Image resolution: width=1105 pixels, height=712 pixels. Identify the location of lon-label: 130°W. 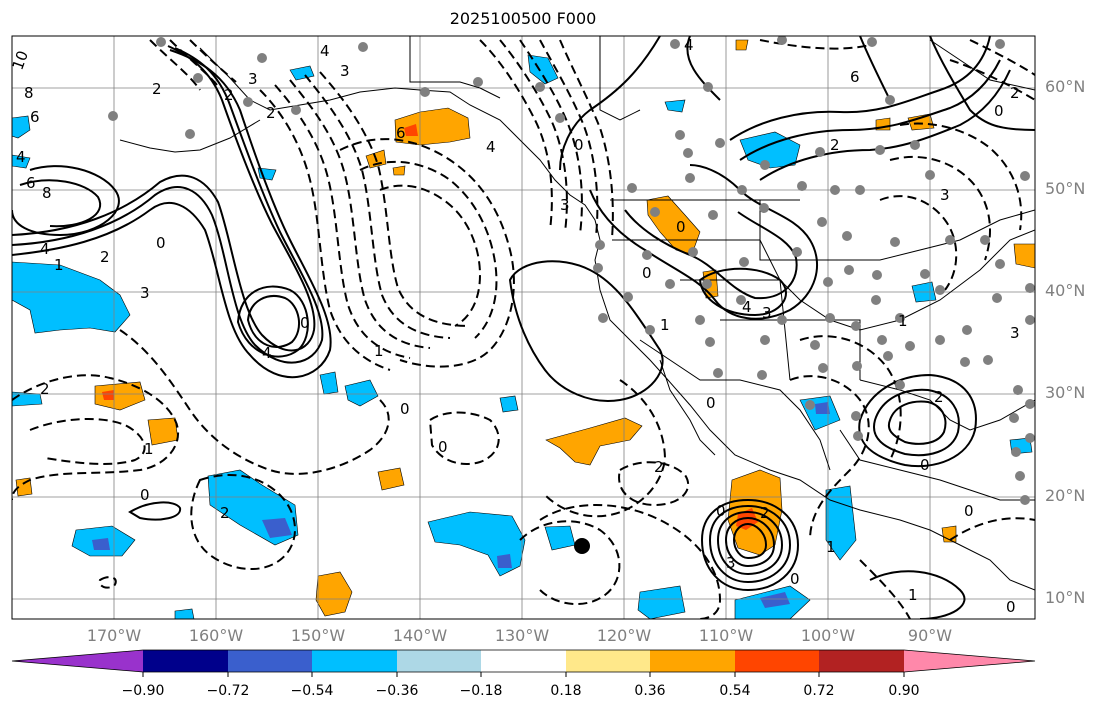
(522, 635).